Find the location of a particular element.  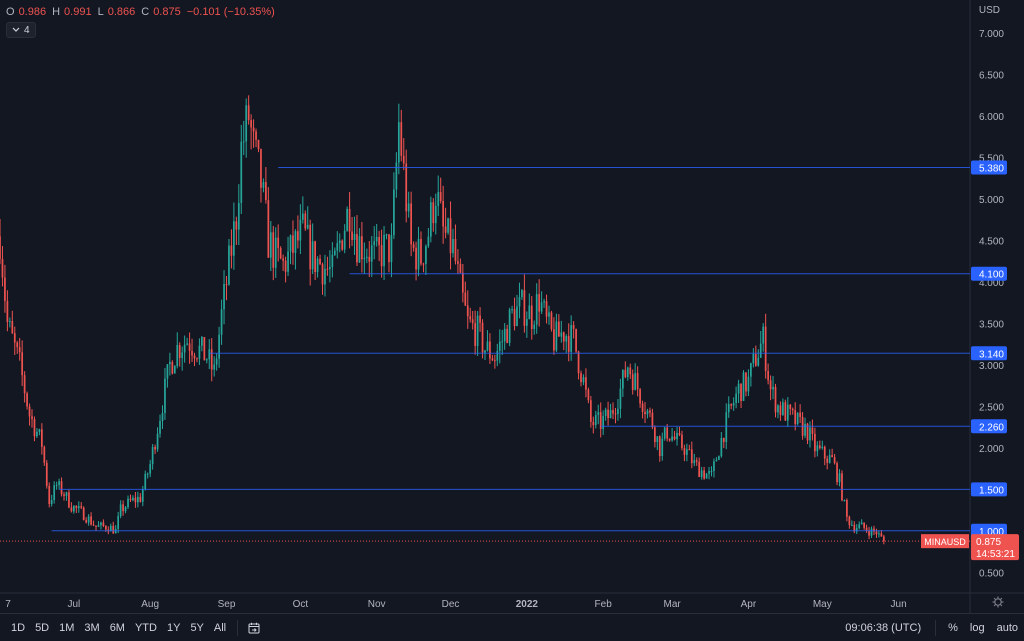

x-tick-label: Jun is located at coordinates (899, 604).